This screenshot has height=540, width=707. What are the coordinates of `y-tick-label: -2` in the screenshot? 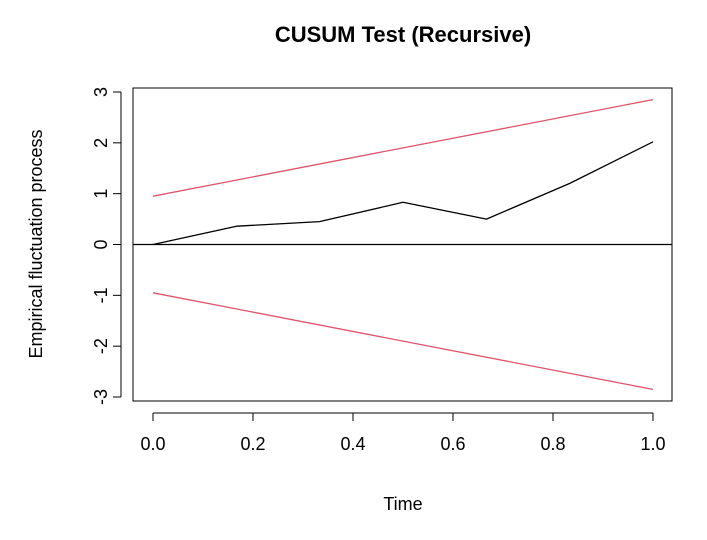 It's located at (101, 346).